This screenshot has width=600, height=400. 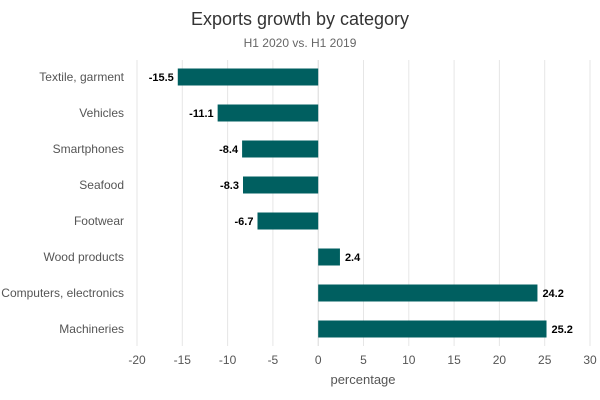 What do you see at coordinates (101, 113) in the screenshot?
I see `category-label: Vehicles` at bounding box center [101, 113].